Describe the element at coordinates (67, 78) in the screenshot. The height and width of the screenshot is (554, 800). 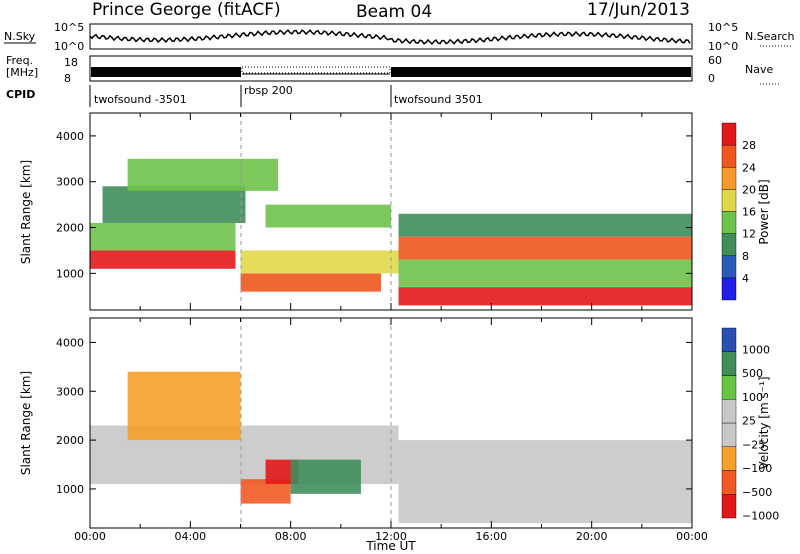
I see `freq-tick-bottom: 8` at that location.